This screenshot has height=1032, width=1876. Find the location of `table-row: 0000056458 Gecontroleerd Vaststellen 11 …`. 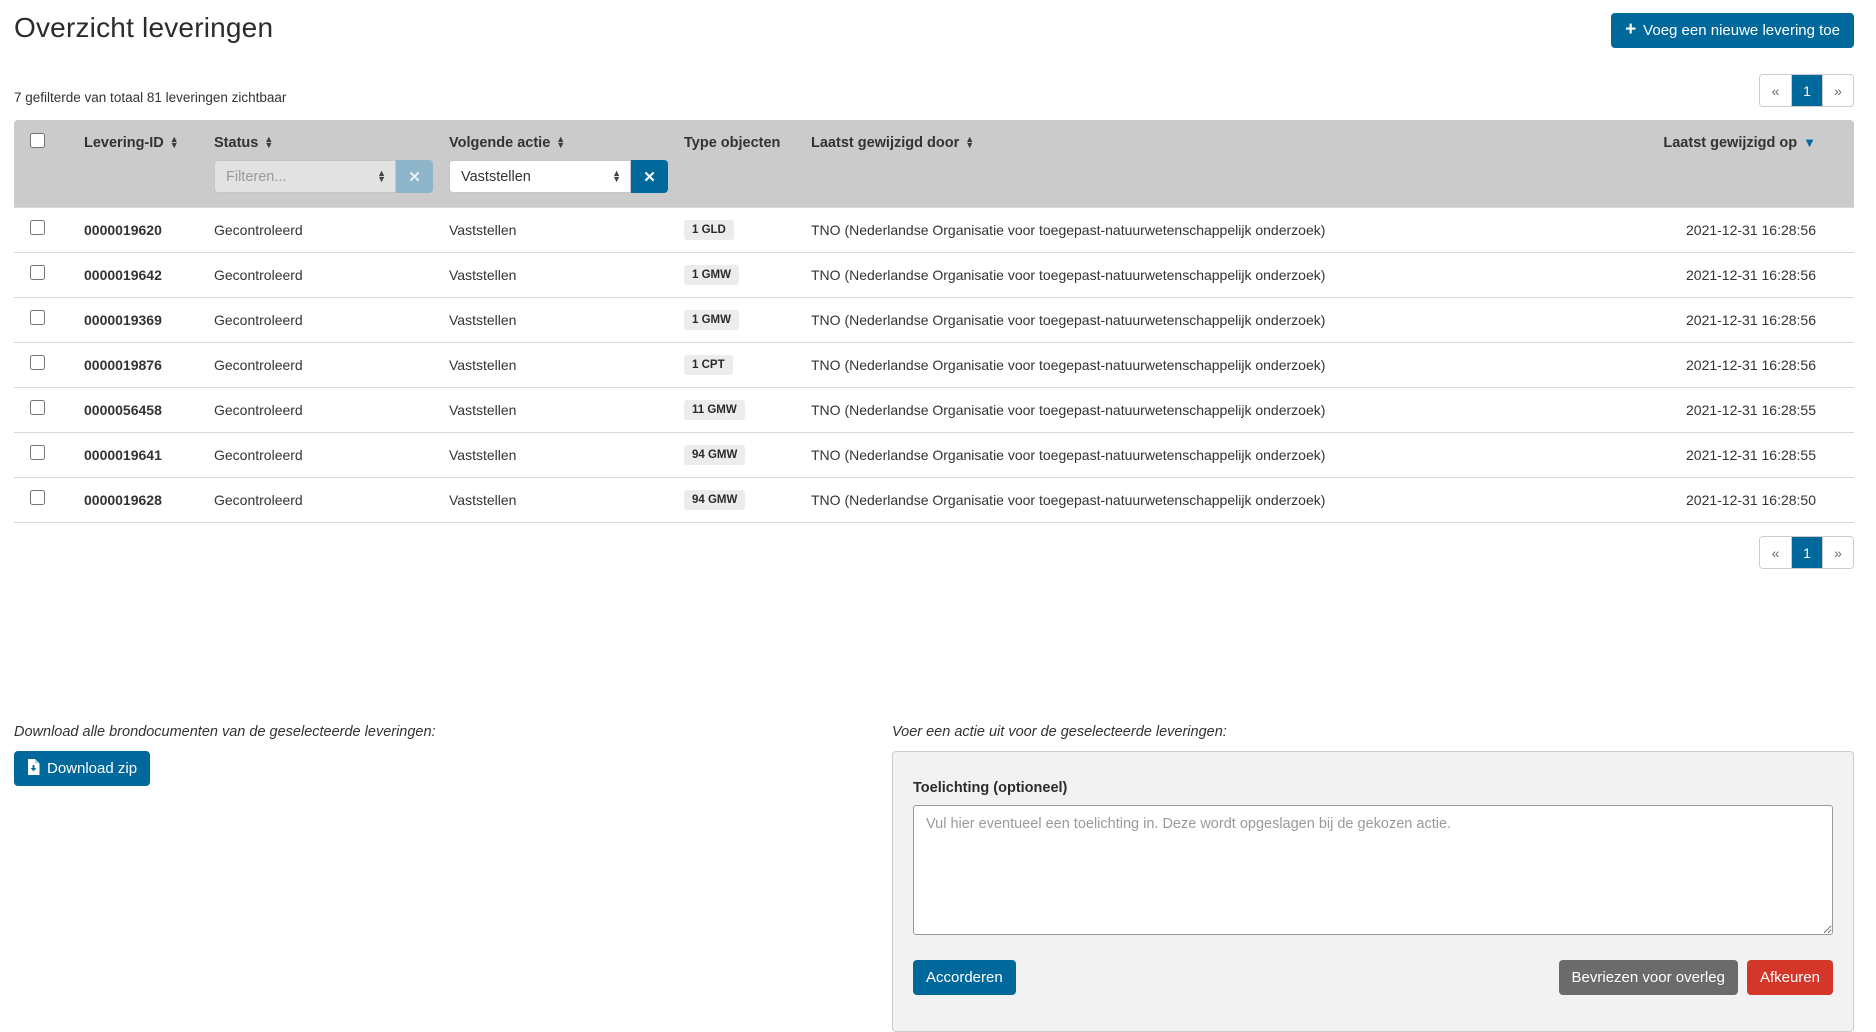

table-row: 0000056458 Gecontroleerd Vaststellen 11 … is located at coordinates (934, 409).